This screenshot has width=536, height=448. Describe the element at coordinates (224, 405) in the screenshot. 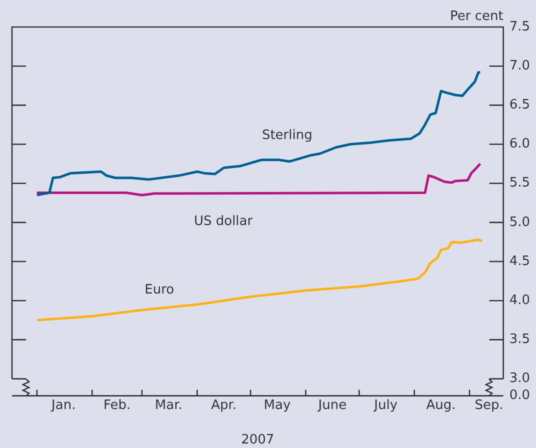

I see `x-tick-label: Apr.` at that location.